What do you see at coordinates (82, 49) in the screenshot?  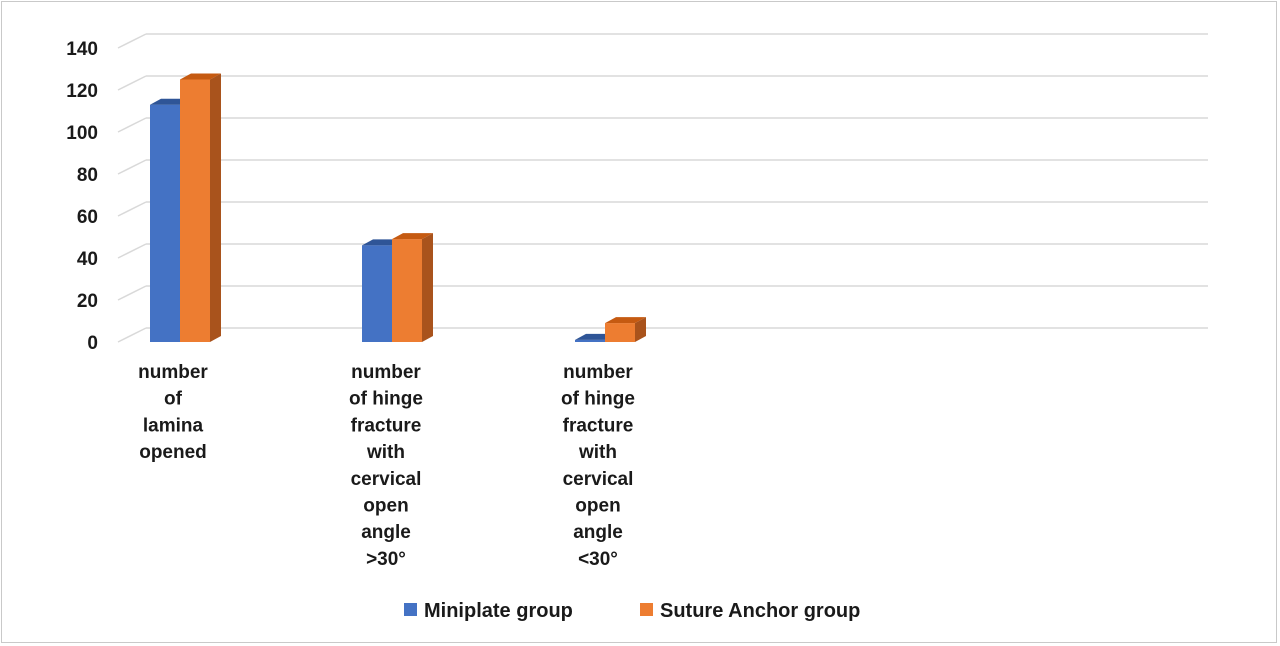 I see `y-tick-label: 140` at bounding box center [82, 49].